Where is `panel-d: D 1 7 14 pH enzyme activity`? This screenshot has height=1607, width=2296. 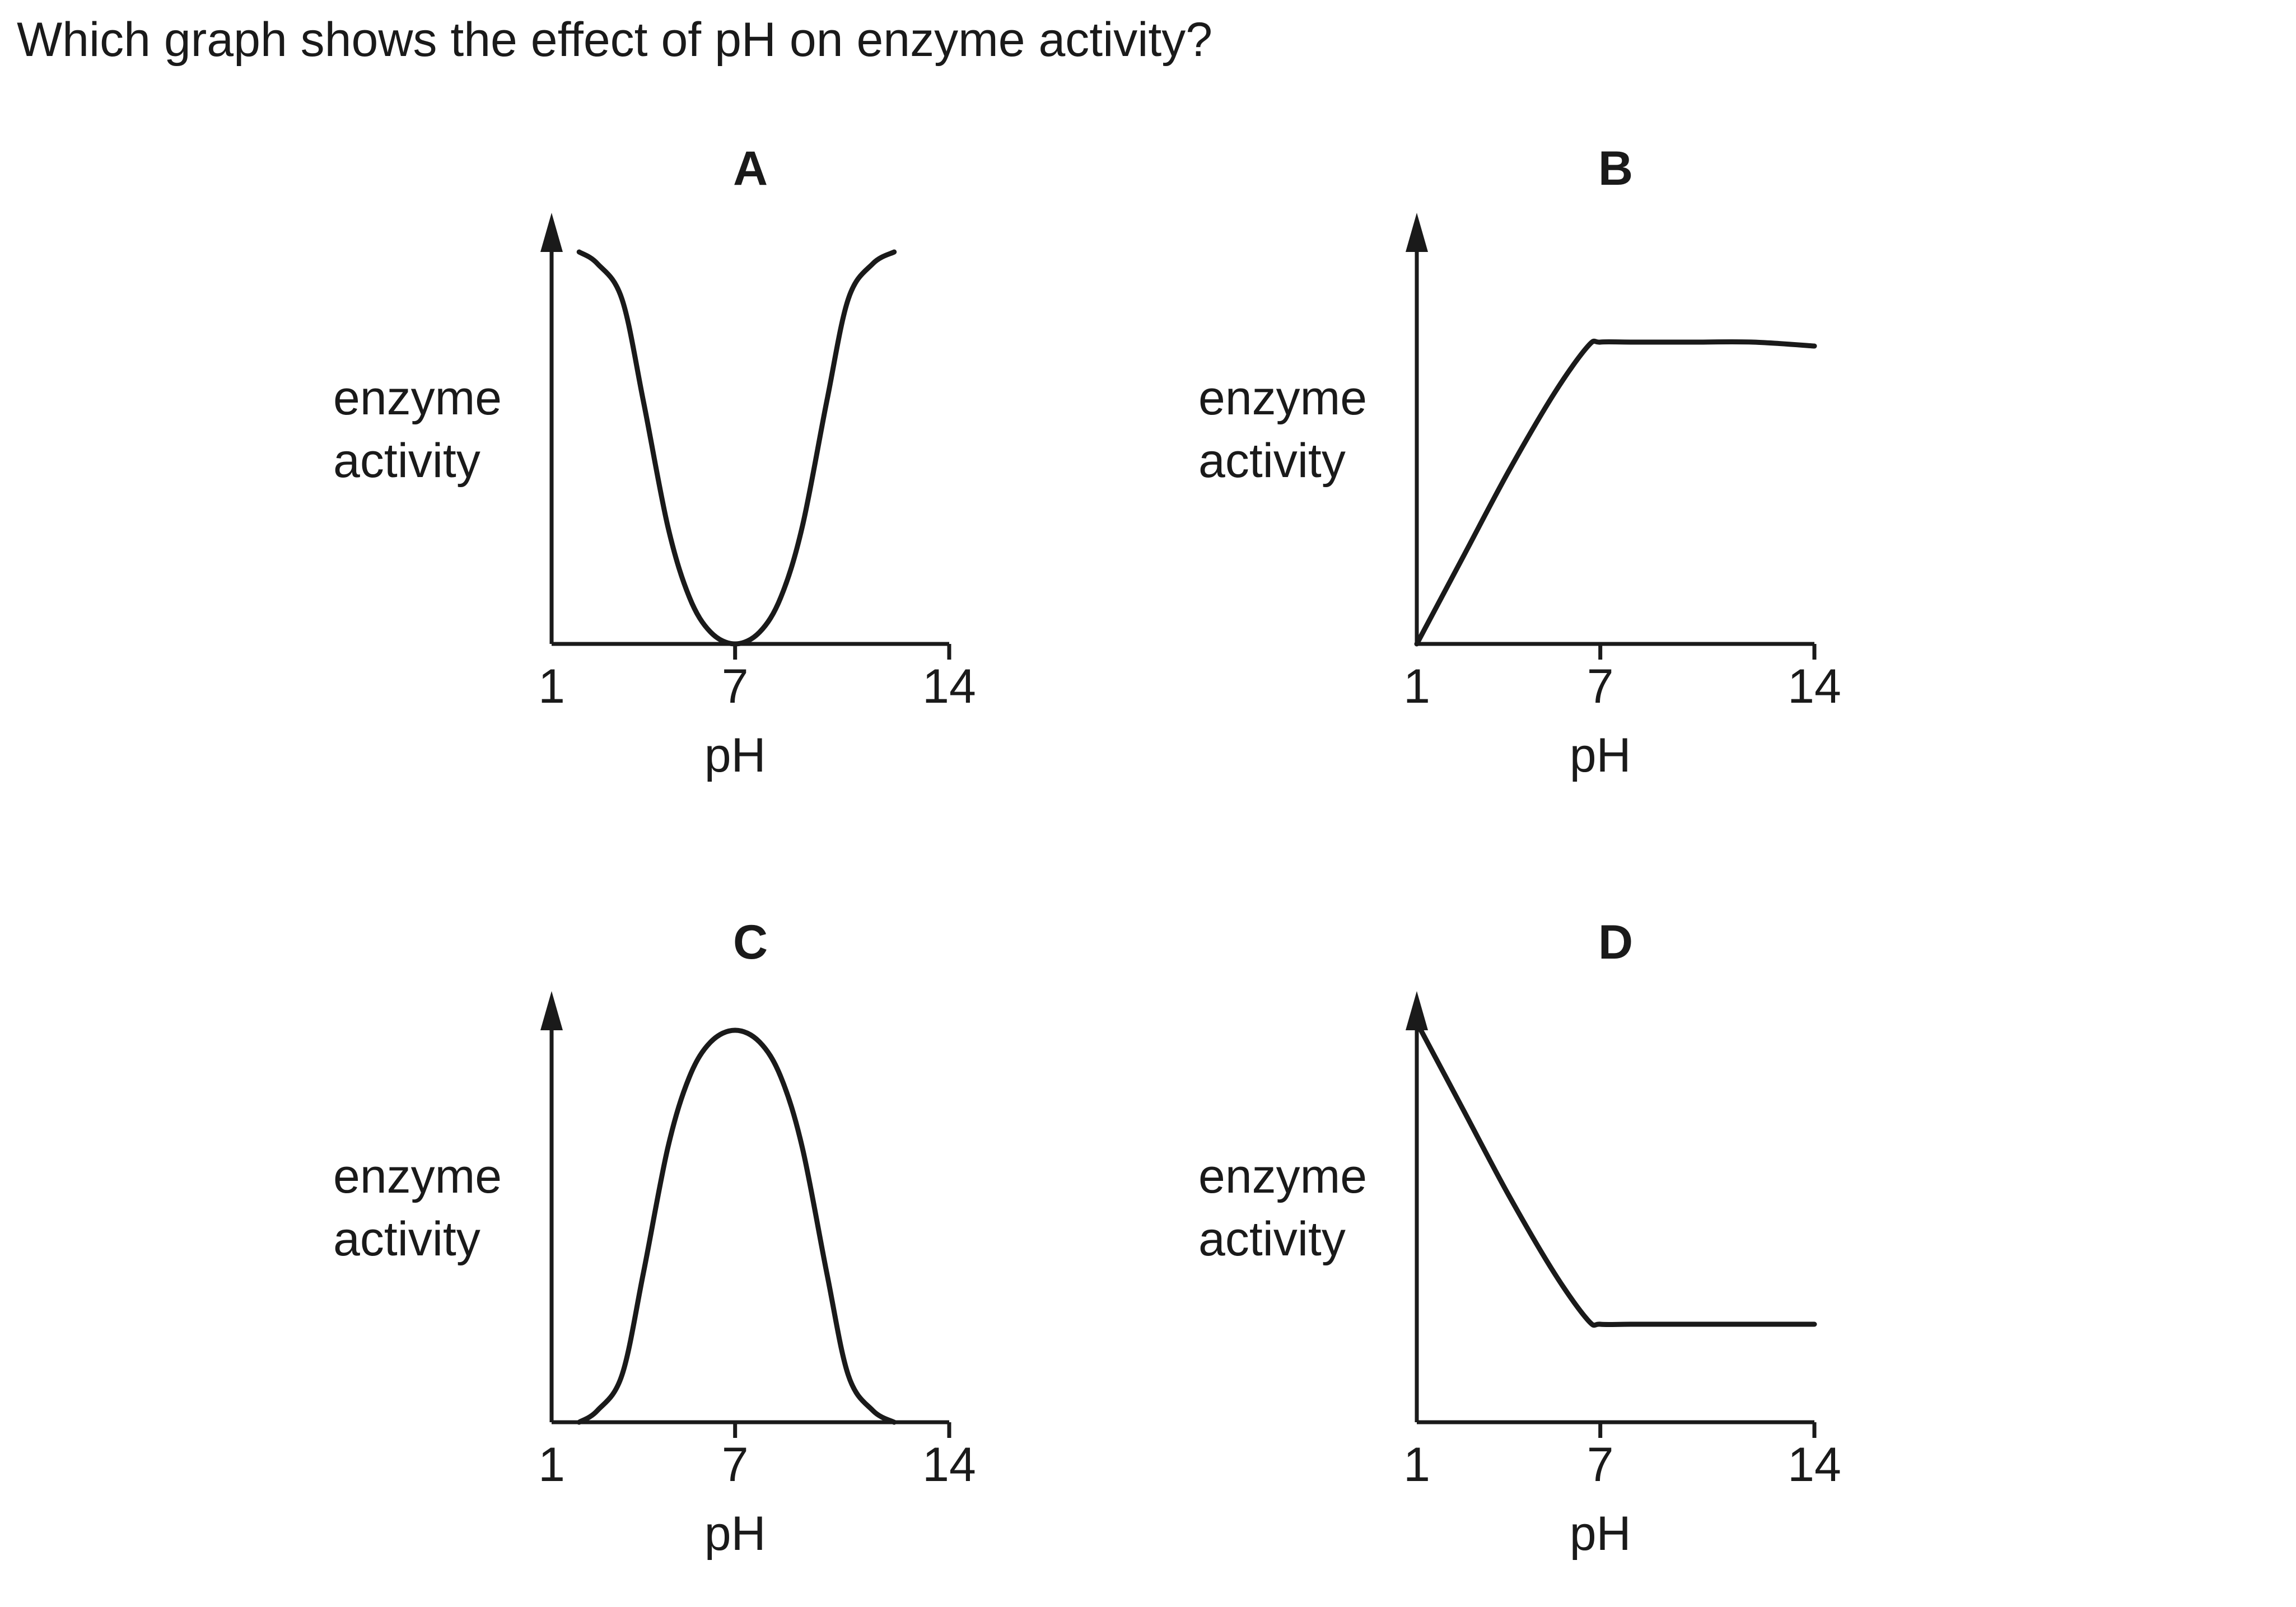 panel-d: D 1 7 14 pH enzyme activity is located at coordinates (1520, 1238).